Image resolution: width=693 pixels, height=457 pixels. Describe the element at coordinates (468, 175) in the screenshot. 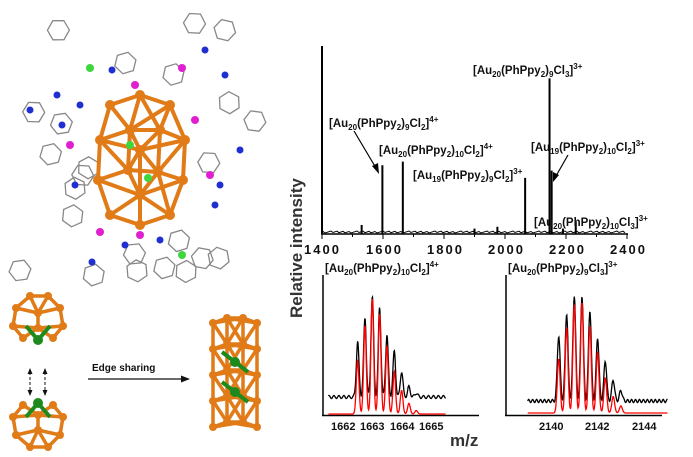

I see `annotation-au19-9-cl2: [Au19(PhPpy2)9Cl2]3+` at that location.